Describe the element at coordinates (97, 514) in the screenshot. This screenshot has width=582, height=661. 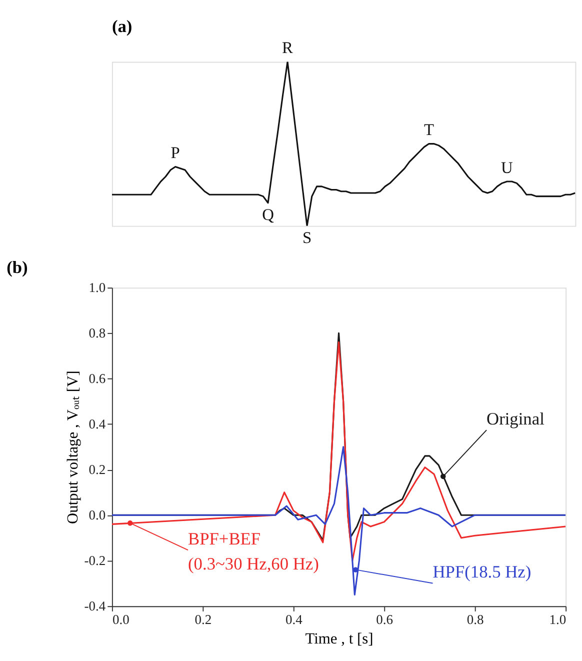
I see `y-tick-label: 0.0` at that location.